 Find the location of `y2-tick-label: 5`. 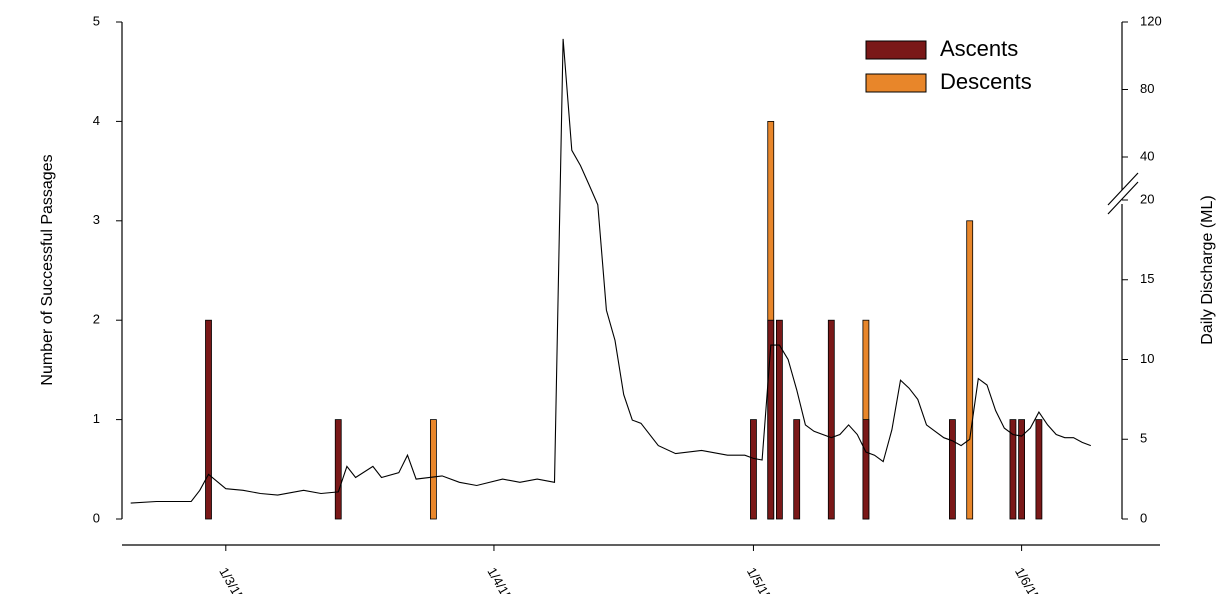

y2-tick-label: 5 is located at coordinates (1143, 438).